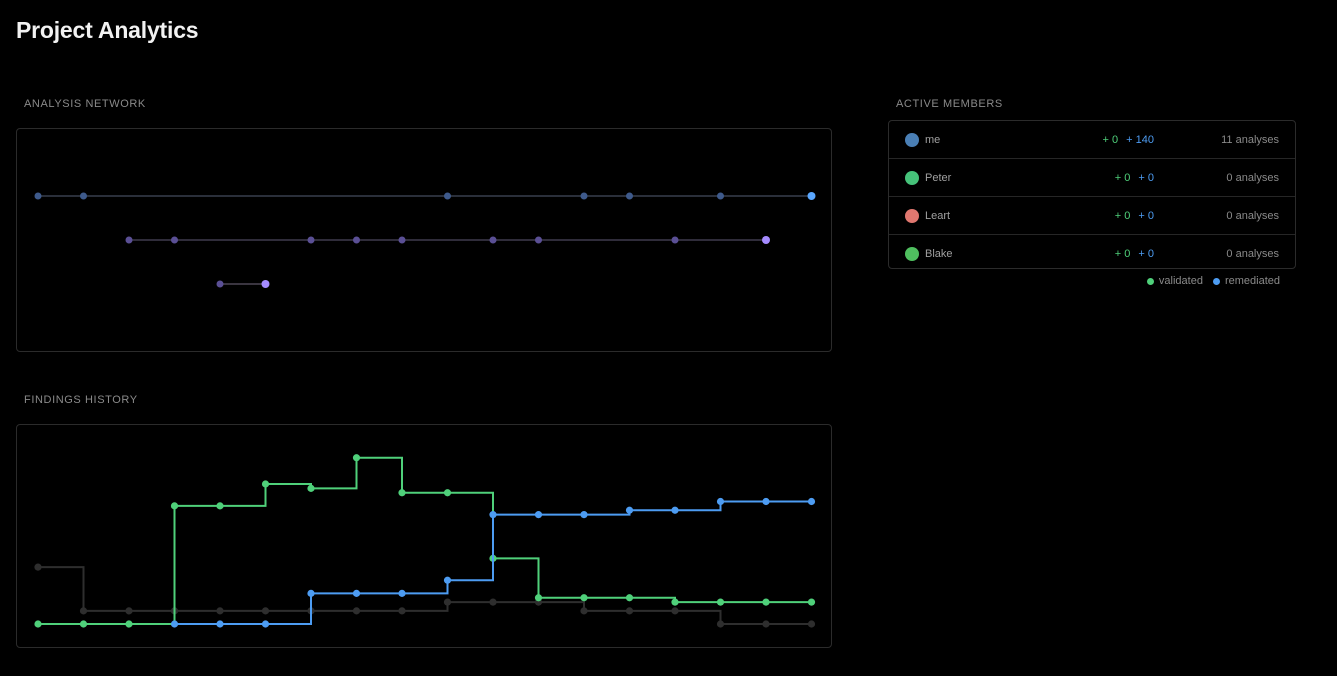 The height and width of the screenshot is (676, 1337). What do you see at coordinates (81, 400) in the screenshot?
I see `findings-history-label: FINDINGS HISTORY` at bounding box center [81, 400].